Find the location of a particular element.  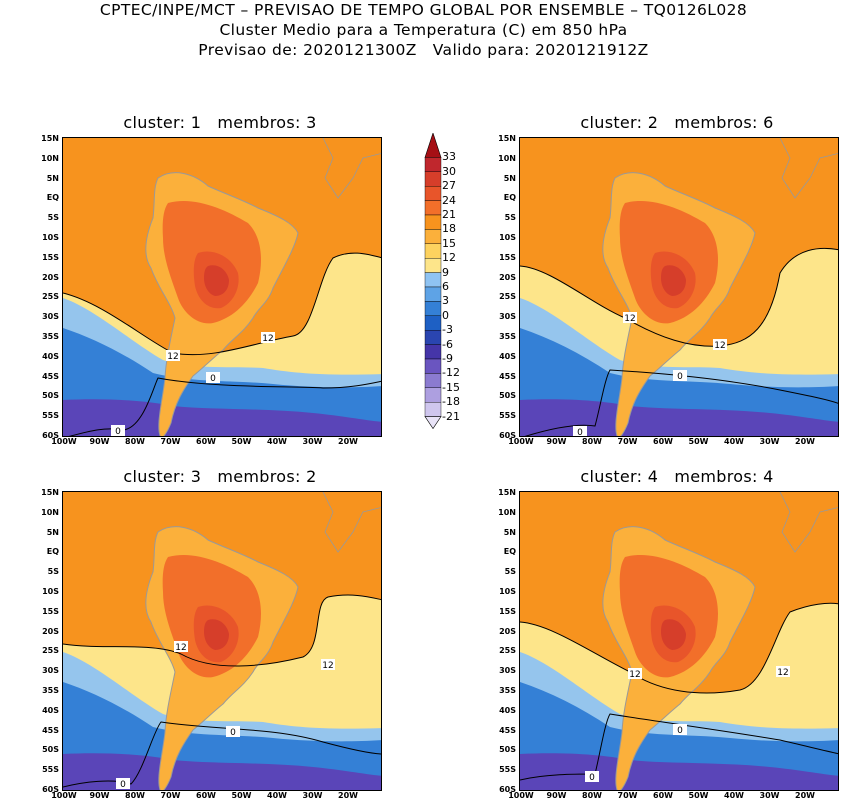

colorbar-label: 18 is located at coordinates (449, 229).